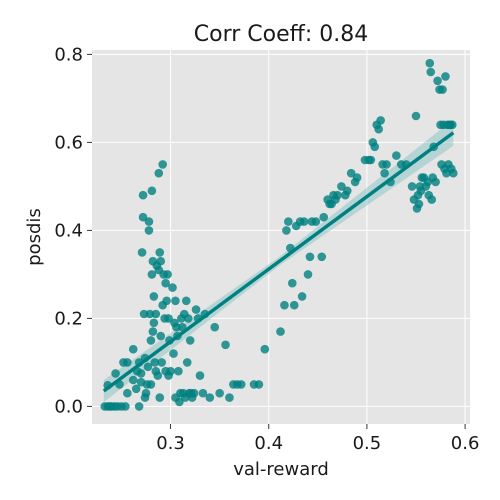  I want to click on y-tick-label: 0.8, so click(68, 54).